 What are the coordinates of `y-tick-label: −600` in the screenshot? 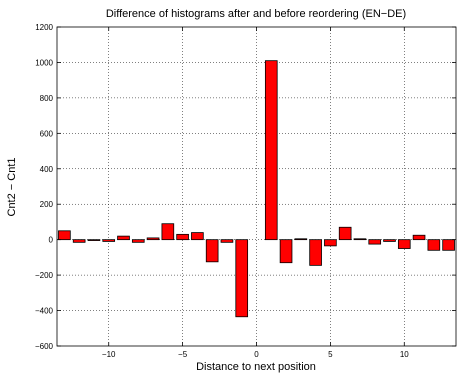 It's located at (44, 346).